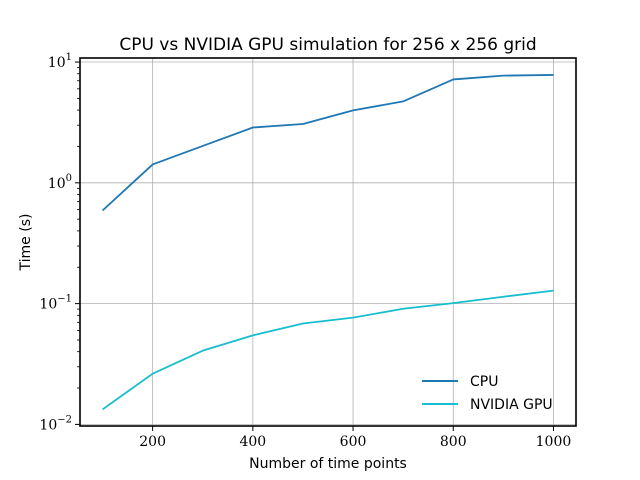 The image size is (640, 480). Describe the element at coordinates (328, 464) in the screenshot. I see `x-axis-label: Number of time points` at that location.